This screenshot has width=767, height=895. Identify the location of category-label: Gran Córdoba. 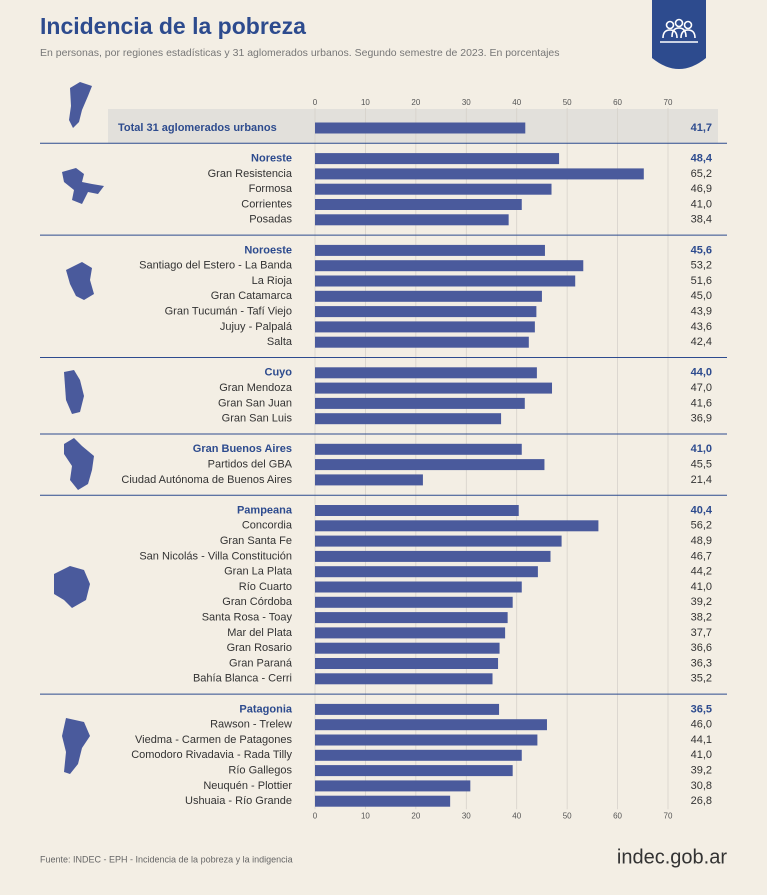
(257, 602).